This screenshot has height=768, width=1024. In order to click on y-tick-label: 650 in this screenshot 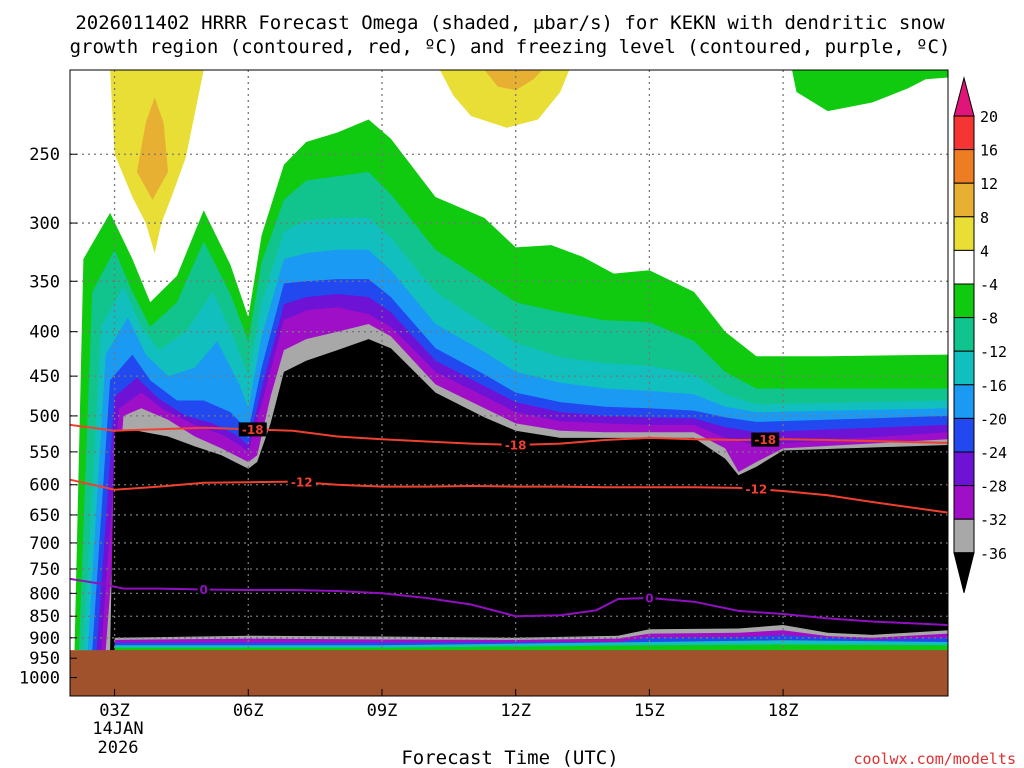, I will do `click(44, 516)`.